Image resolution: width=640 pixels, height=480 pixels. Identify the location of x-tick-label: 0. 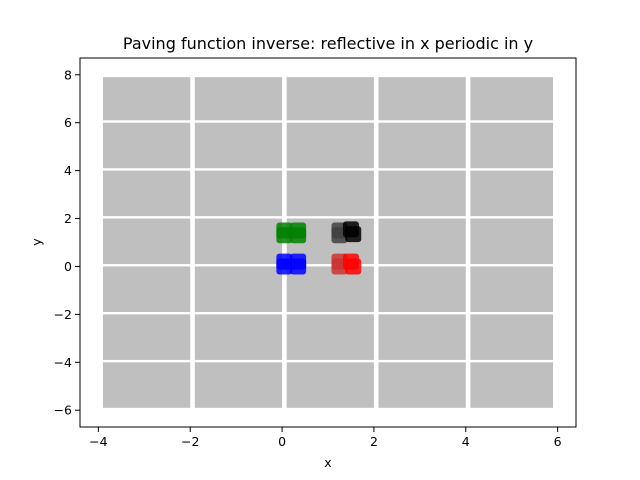
(282, 441).